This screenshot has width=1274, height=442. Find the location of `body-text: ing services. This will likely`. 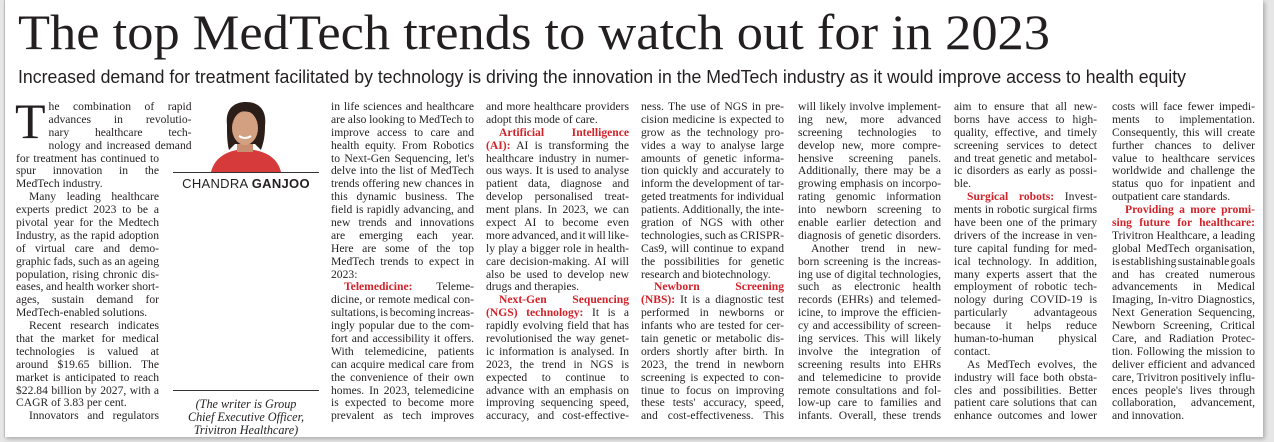

body-text: ing services. This will likely is located at coordinates (869, 339).